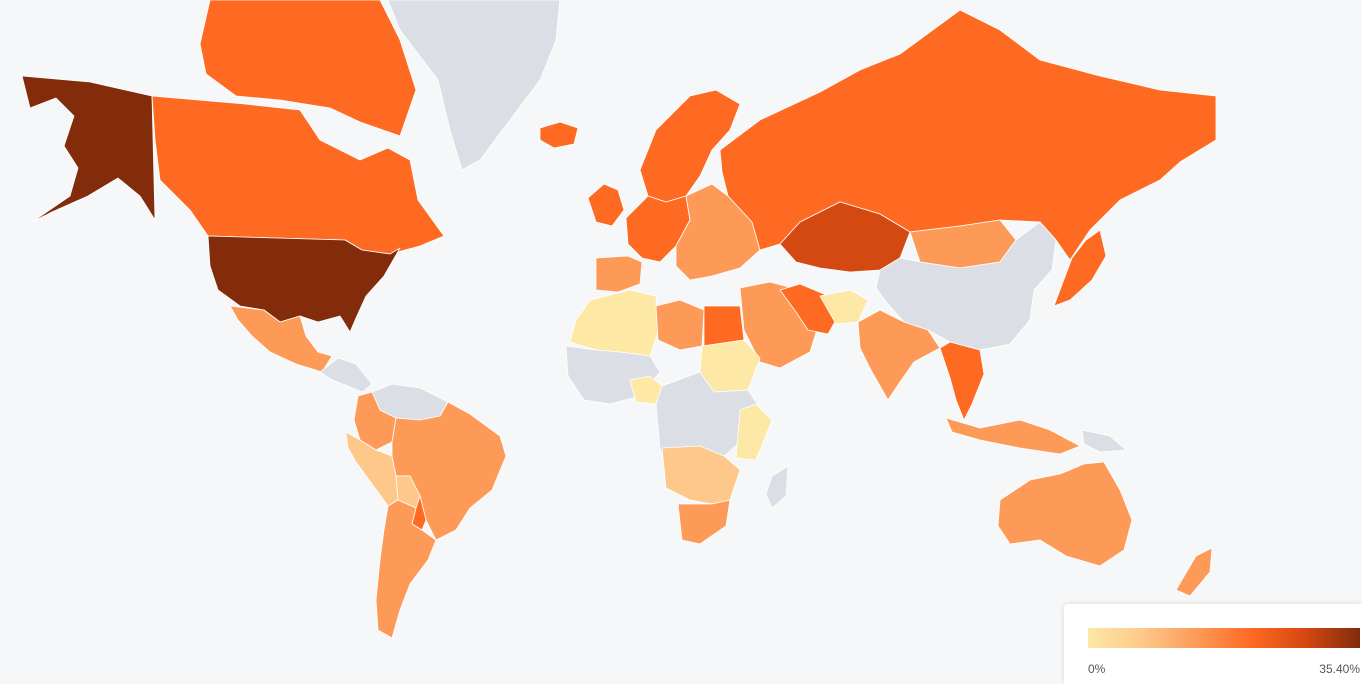 The height and width of the screenshot is (684, 1362). I want to click on region-india, so click(899, 355).